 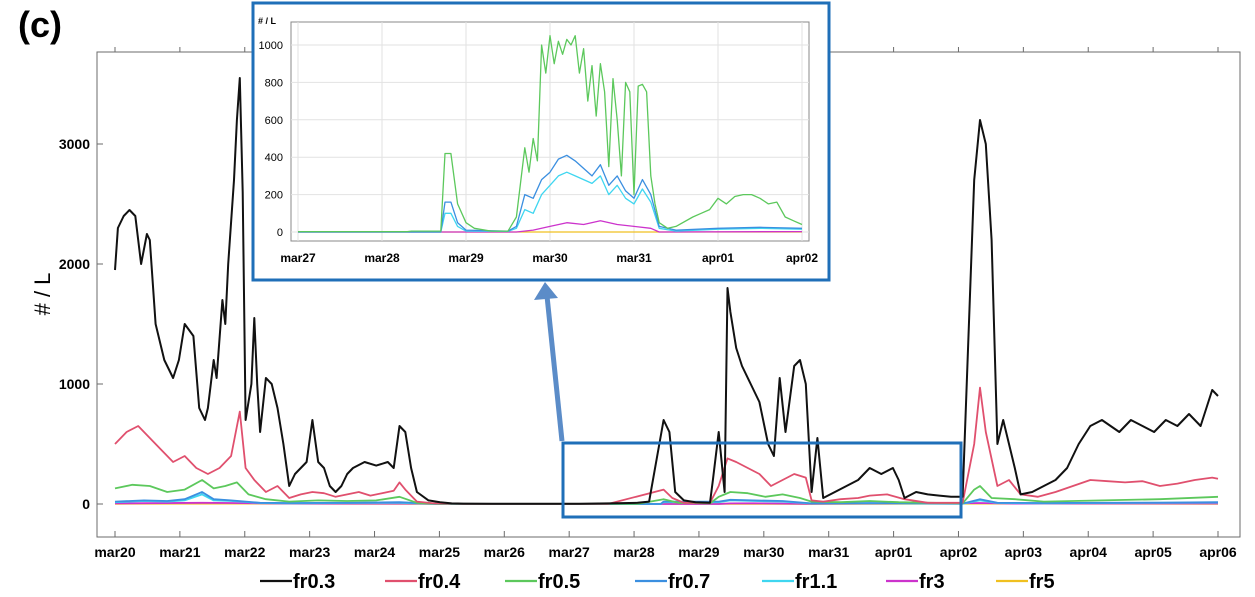 I want to click on x-tick-label: apr05, so click(x=1153, y=552).